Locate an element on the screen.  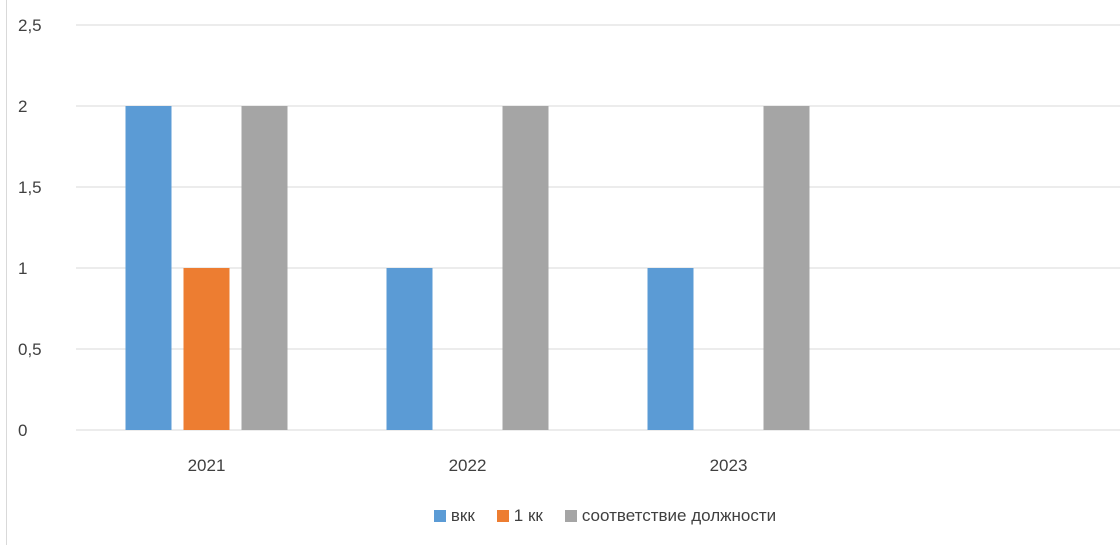
y-tick-label: 1,5 is located at coordinates (30, 187).